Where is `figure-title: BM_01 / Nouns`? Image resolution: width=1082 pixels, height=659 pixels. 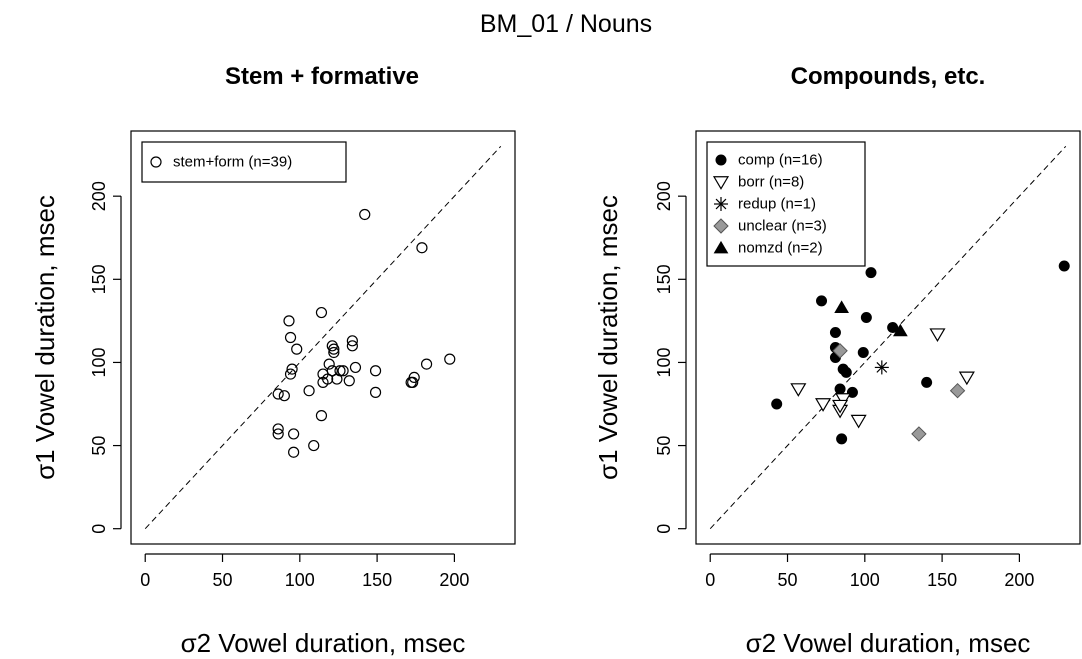 figure-title: BM_01 / Nouns is located at coordinates (566, 24).